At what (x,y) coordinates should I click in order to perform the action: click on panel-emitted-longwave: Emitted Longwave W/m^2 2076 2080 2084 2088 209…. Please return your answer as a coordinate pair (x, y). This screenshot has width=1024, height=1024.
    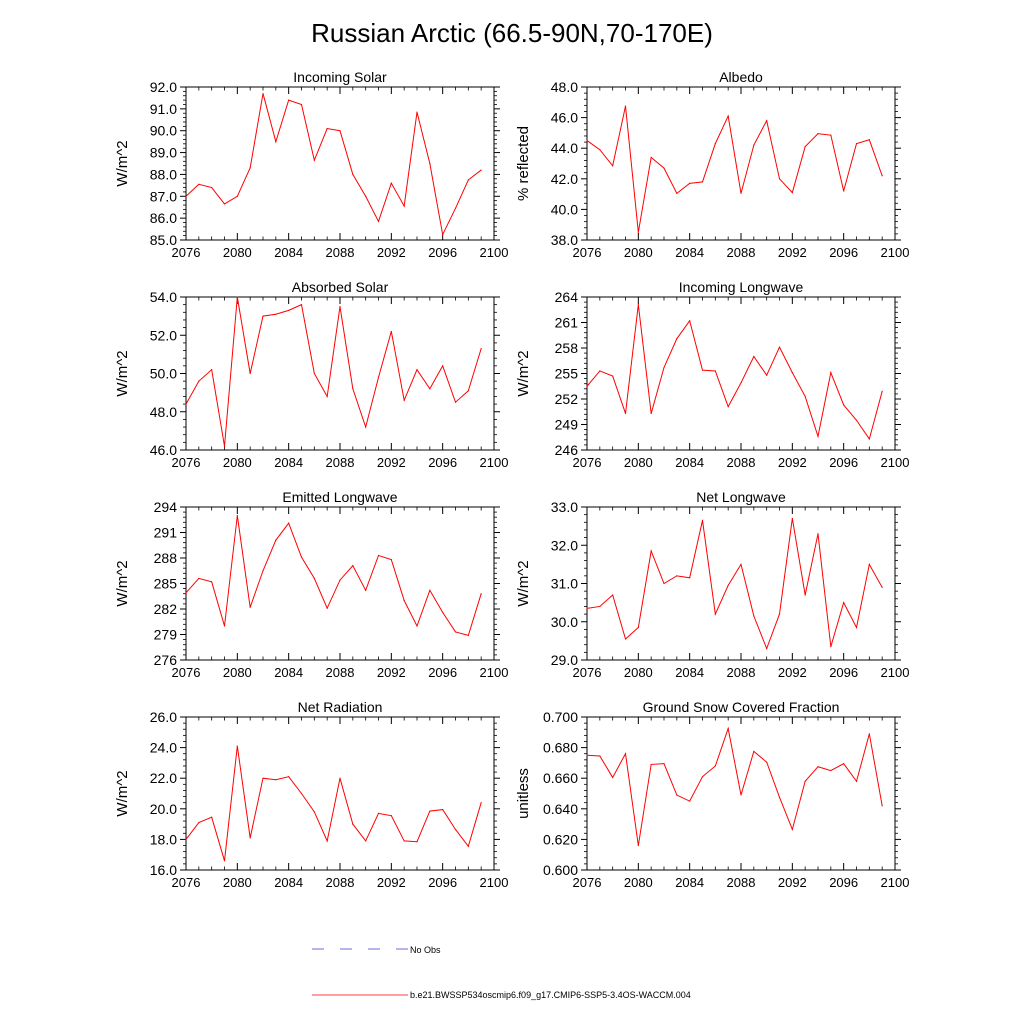
    Looking at the image, I should click on (311, 584).